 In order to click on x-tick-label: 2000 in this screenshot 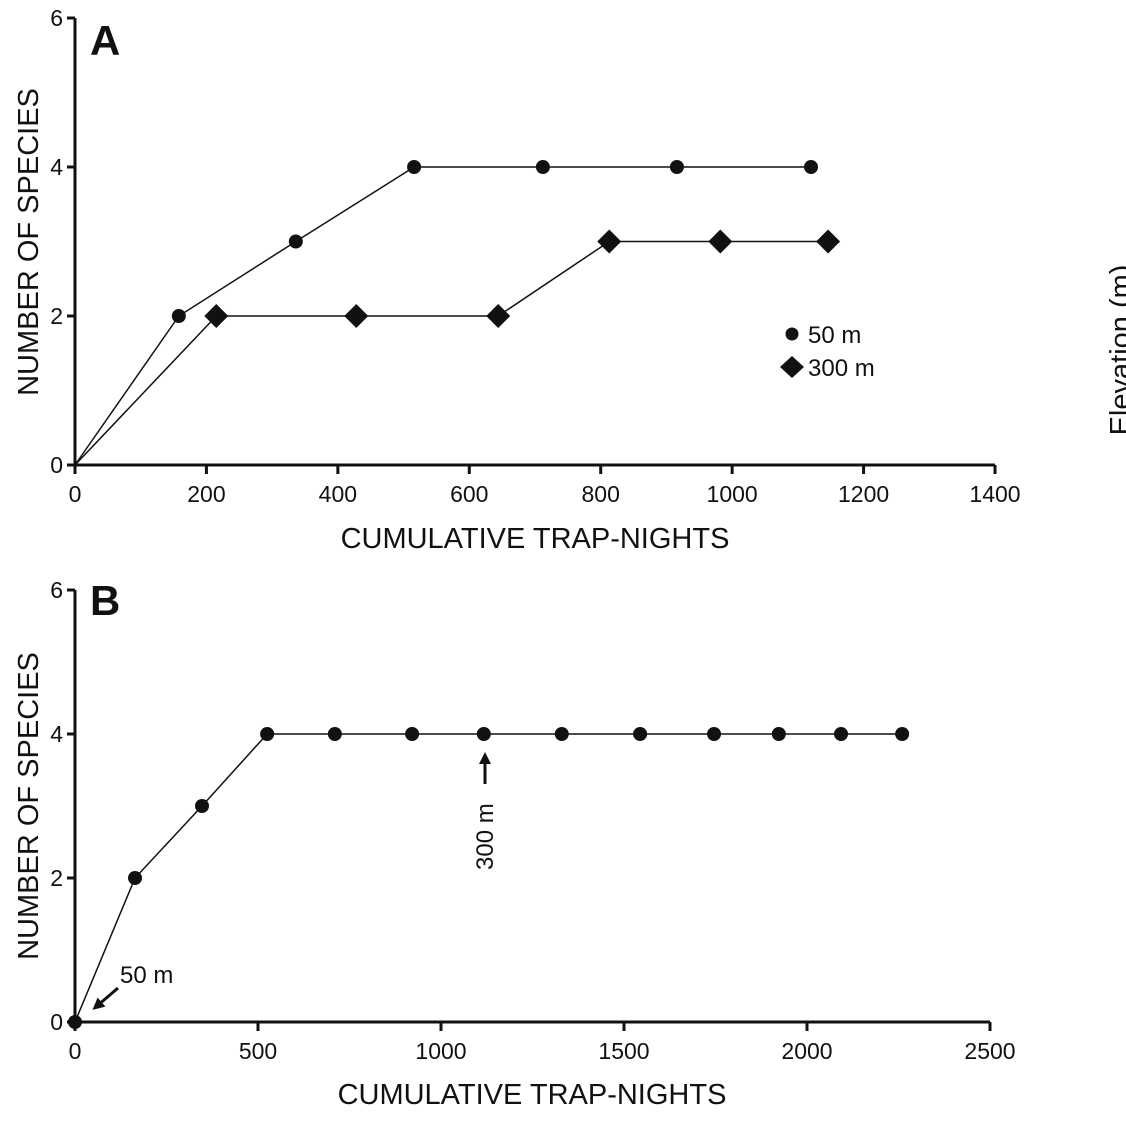, I will do `click(806, 1051)`.